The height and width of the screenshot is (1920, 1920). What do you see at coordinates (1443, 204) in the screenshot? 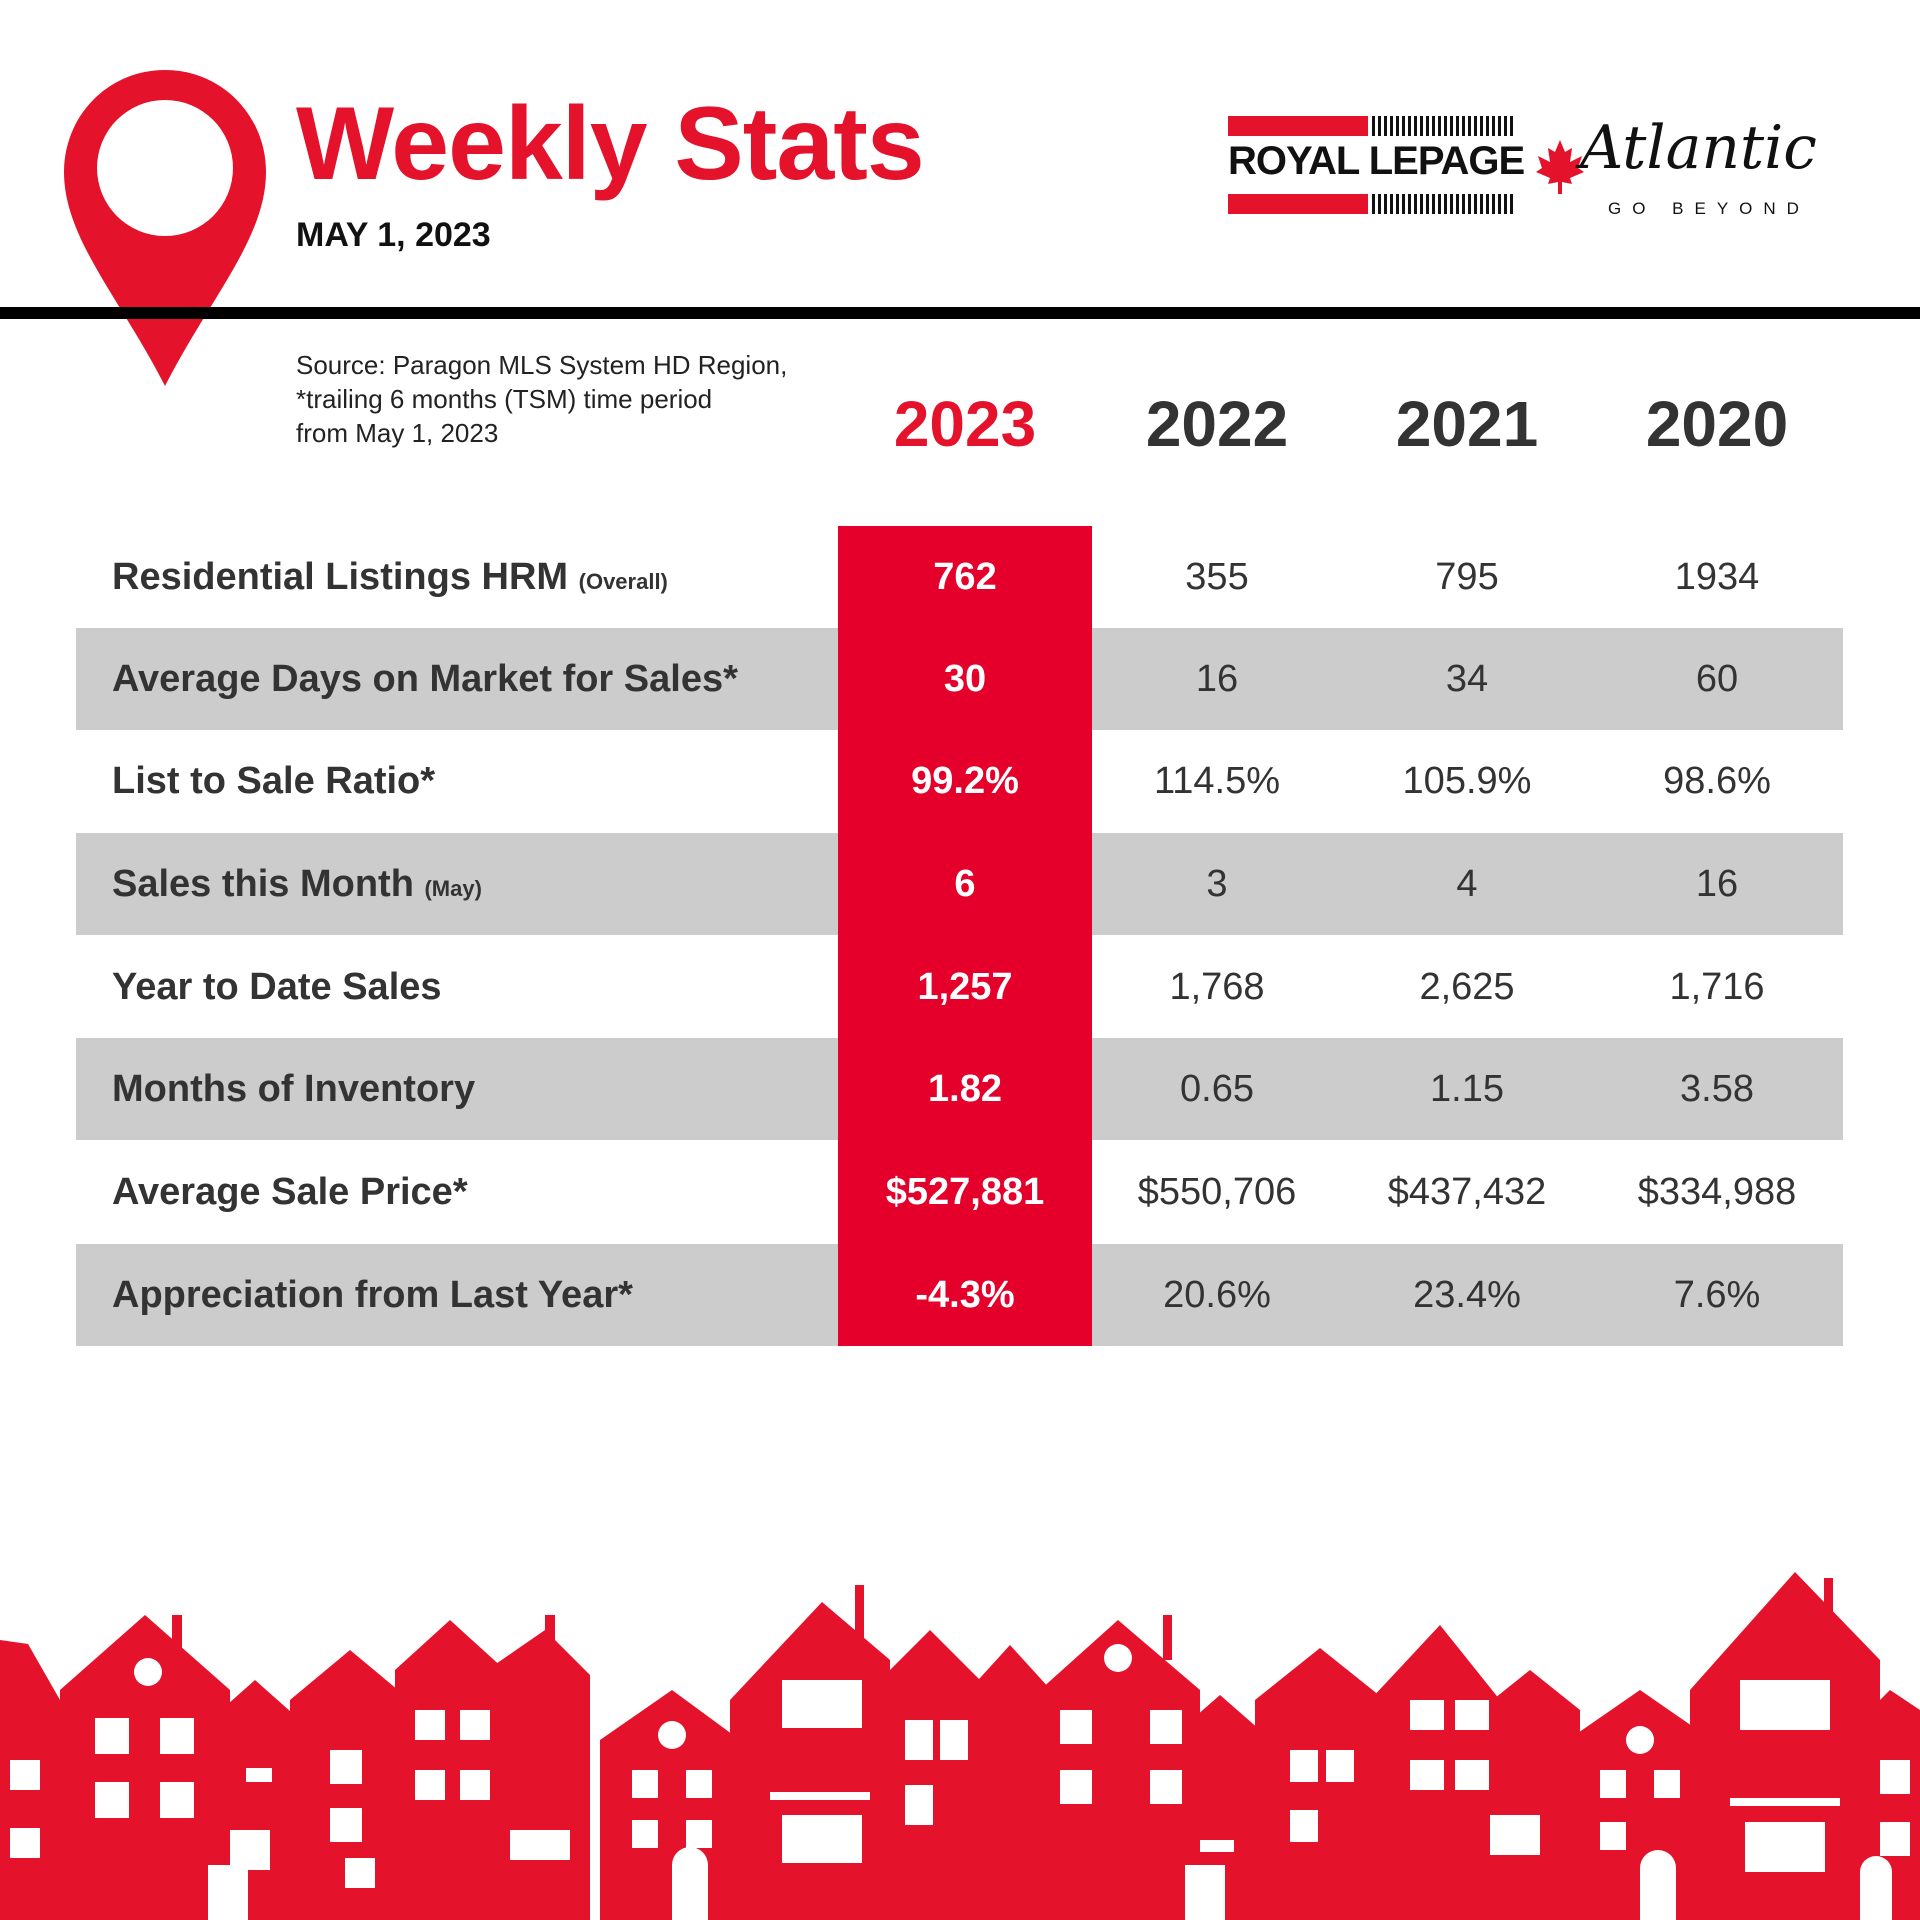
I see `logo-barcode-bottom` at bounding box center [1443, 204].